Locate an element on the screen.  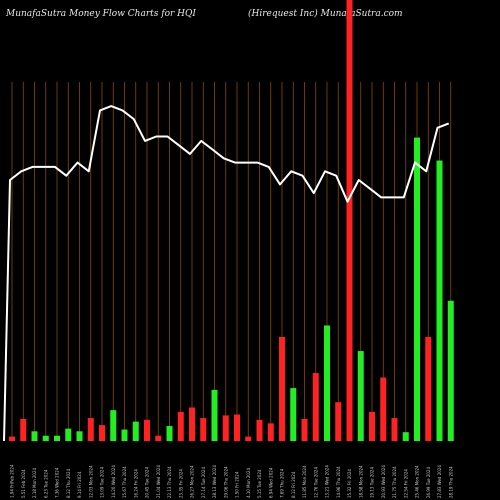
x-tick-label: 7.69 Thu 2024 is located at coordinates (282, 483).